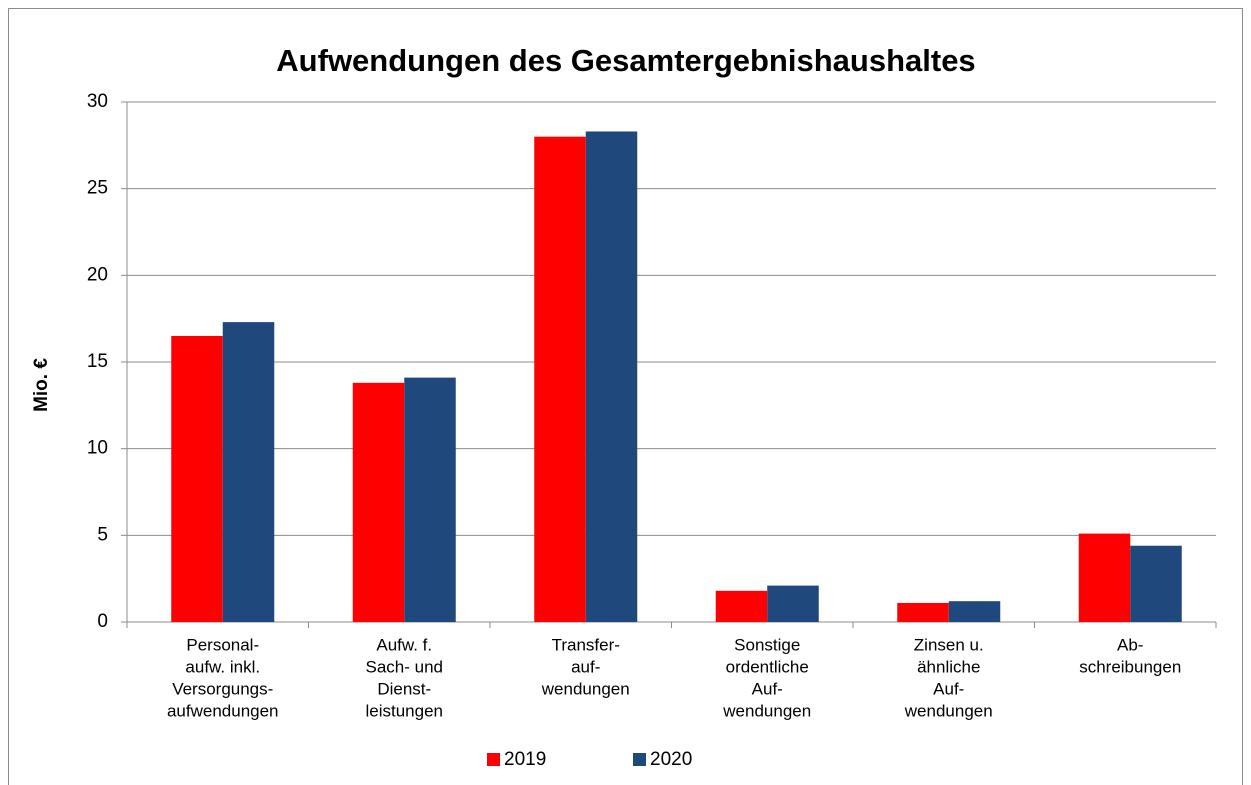 The height and width of the screenshot is (785, 1251). What do you see at coordinates (404, 710) in the screenshot?
I see `x-tick-label: leistungen` at bounding box center [404, 710].